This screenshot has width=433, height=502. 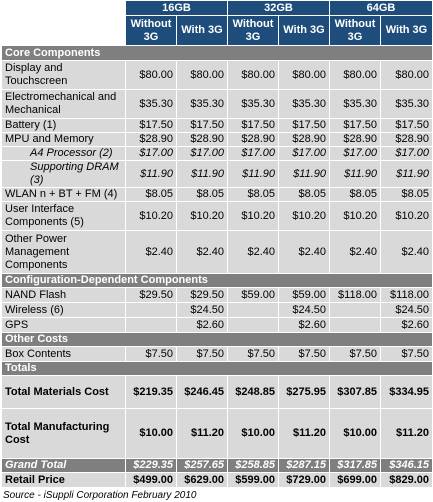 What do you see at coordinates (63, 354) in the screenshot?
I see `row-label: Box Contents` at bounding box center [63, 354].